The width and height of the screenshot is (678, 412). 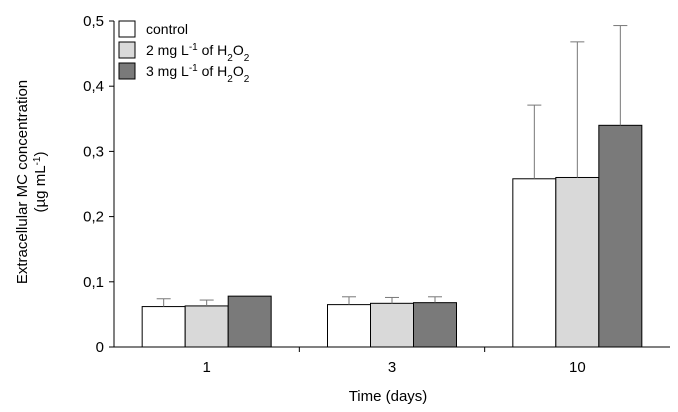 I want to click on y-tick-label: 0, so click(x=100, y=347).